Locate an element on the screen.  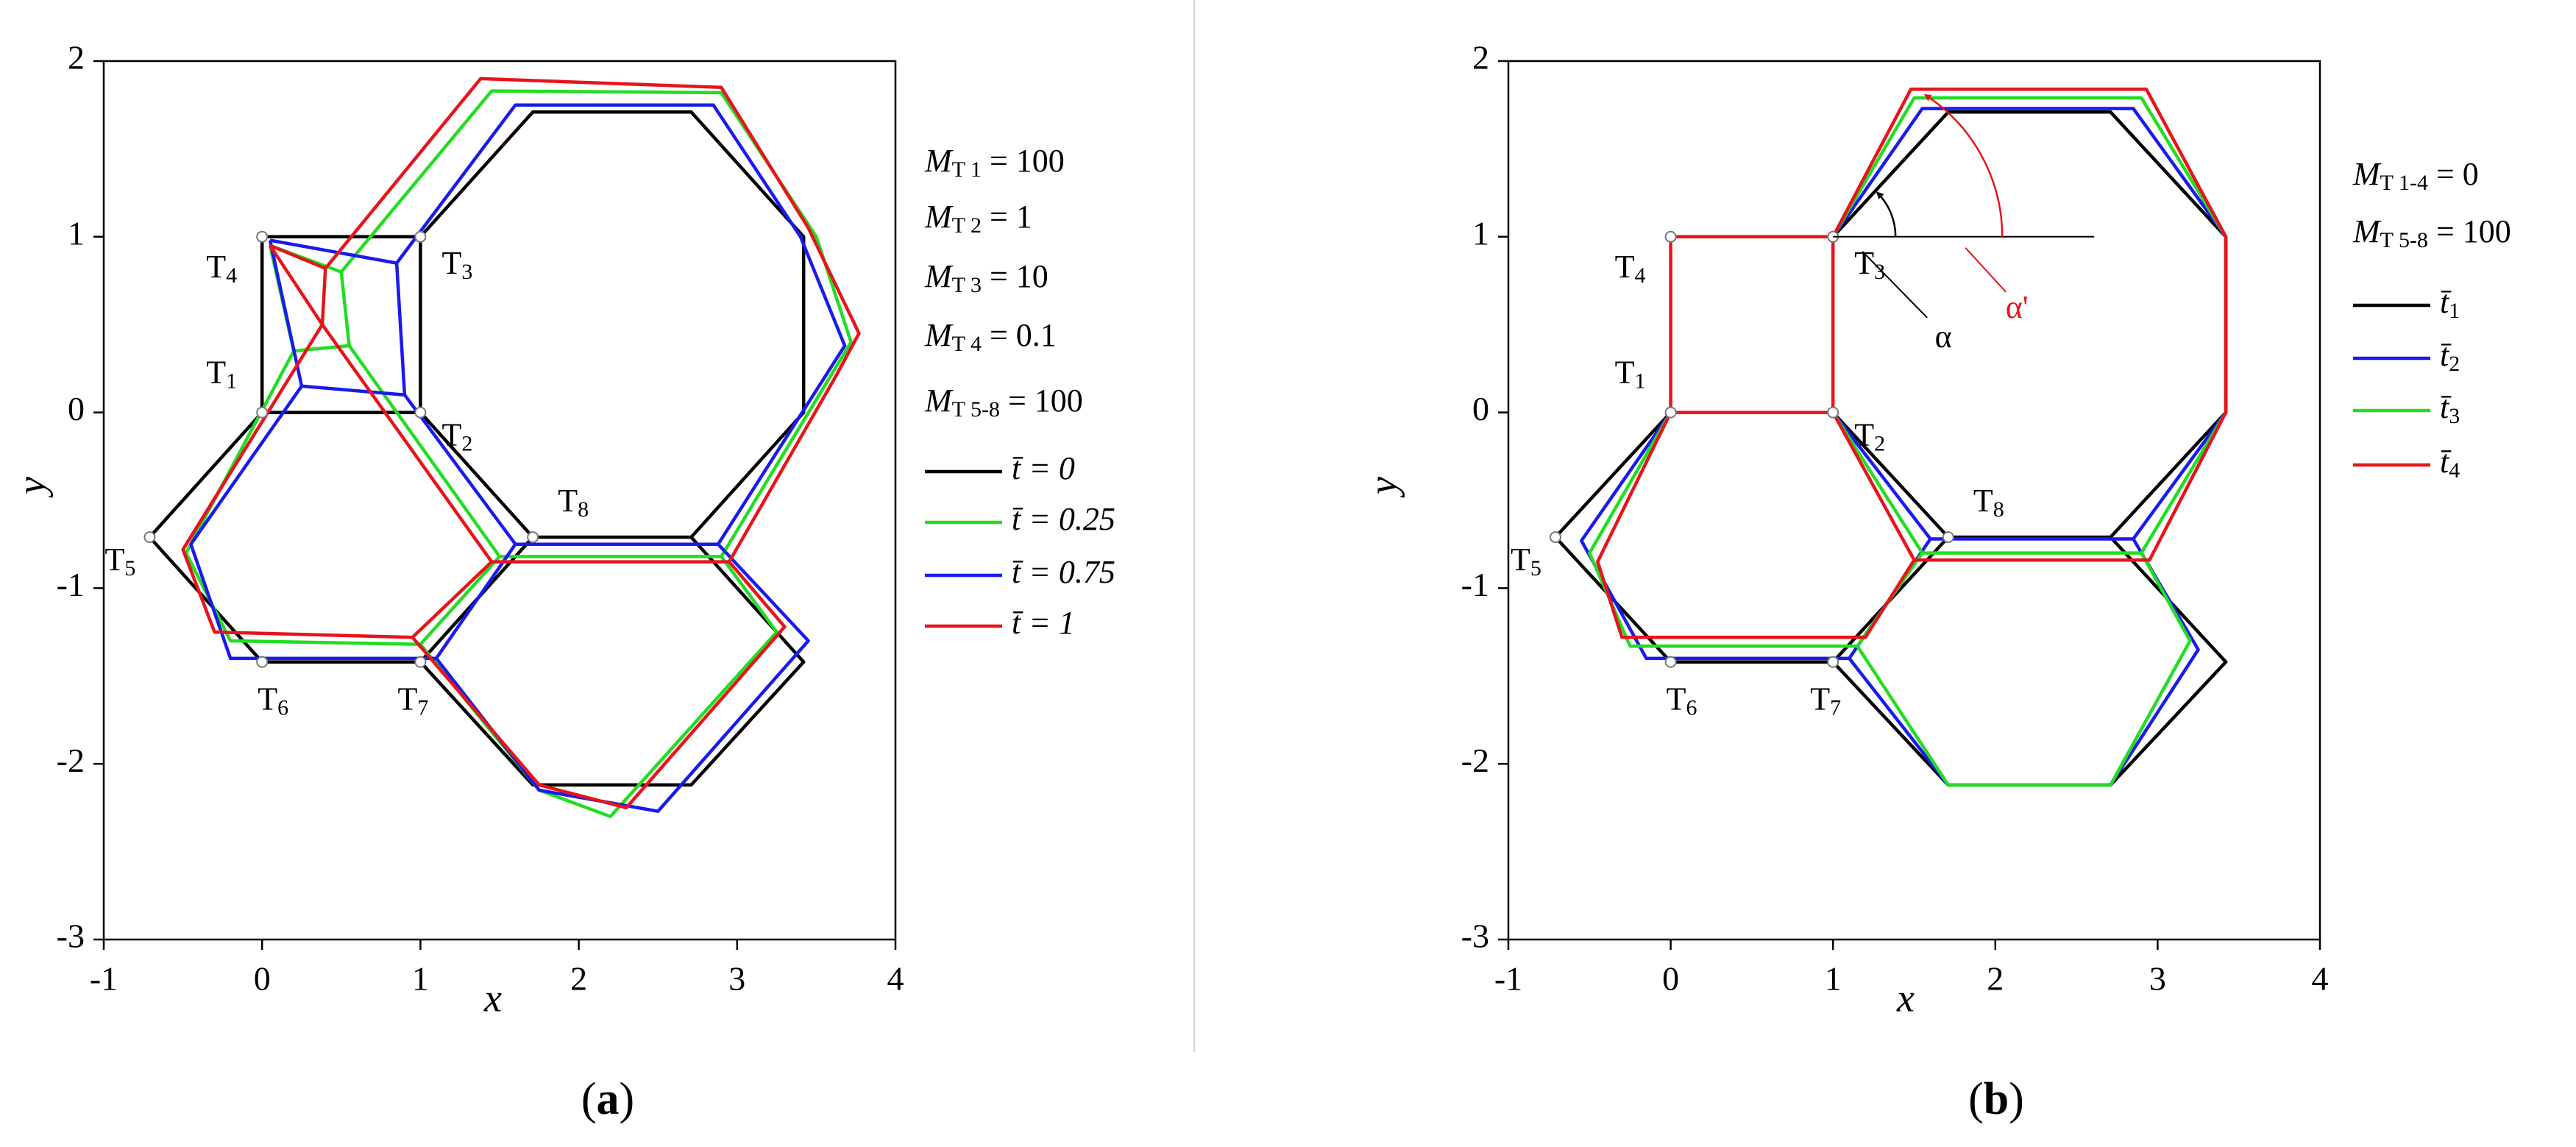
node-label: T4 is located at coordinates (1630, 268).